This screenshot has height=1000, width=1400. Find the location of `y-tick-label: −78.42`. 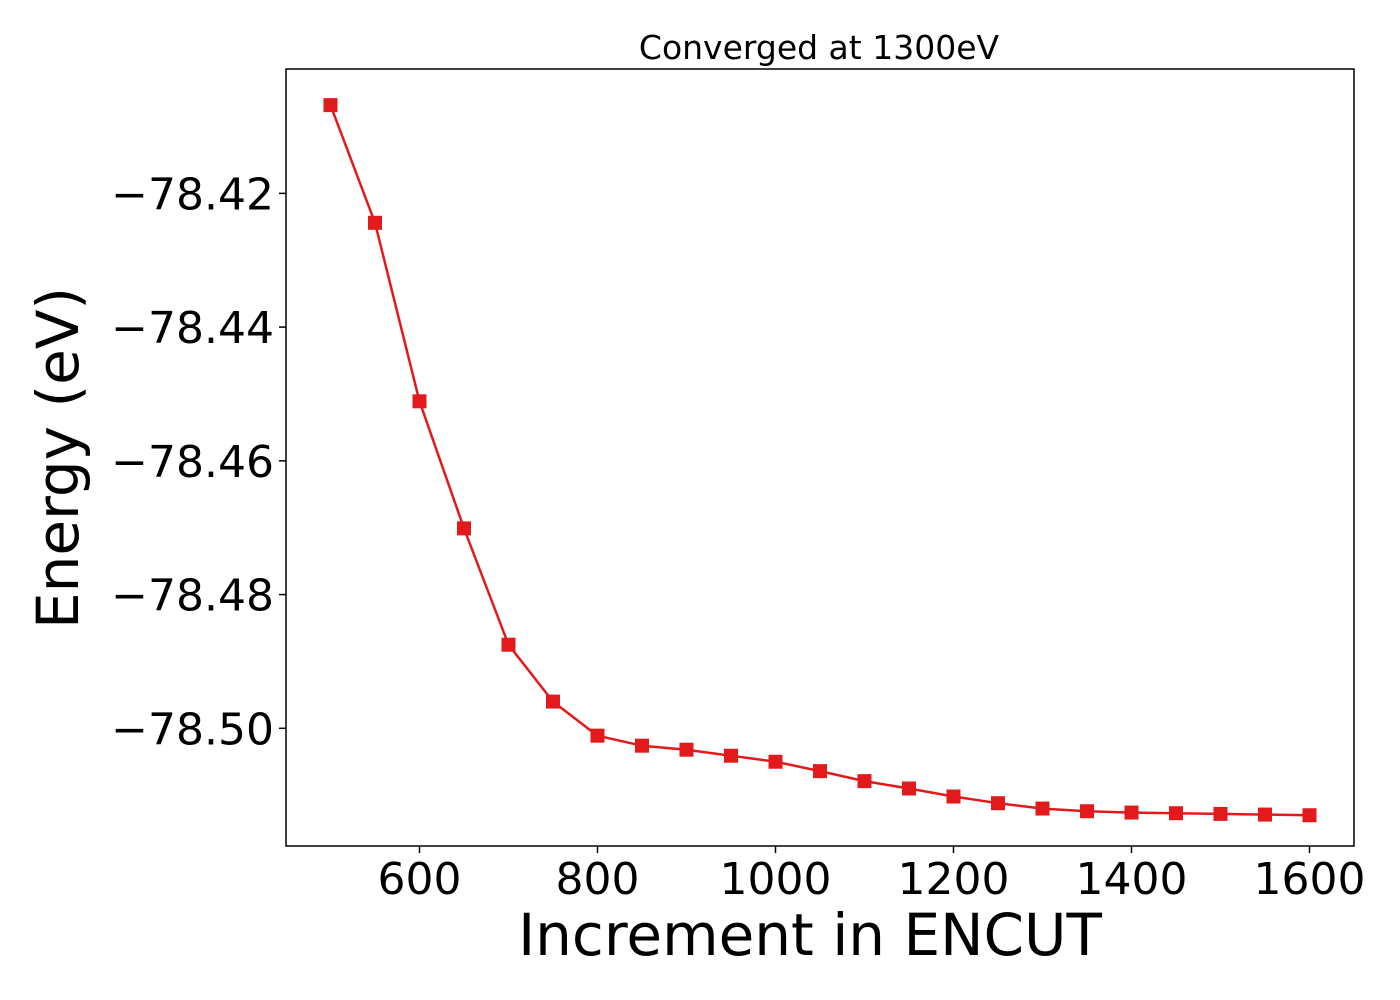

y-tick-label: −78.42 is located at coordinates (192, 194).